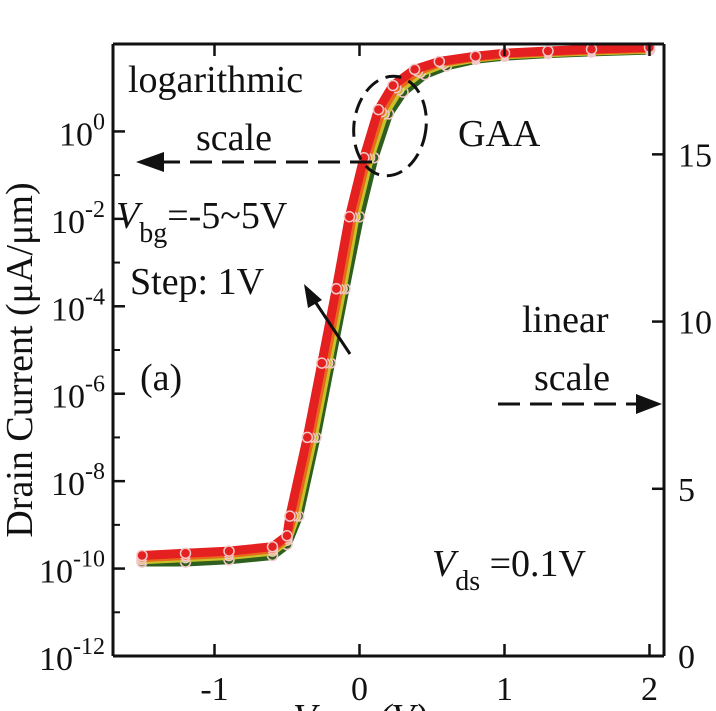  I want to click on y-left-tick-label: 10⁻¹², so click(72, 656).